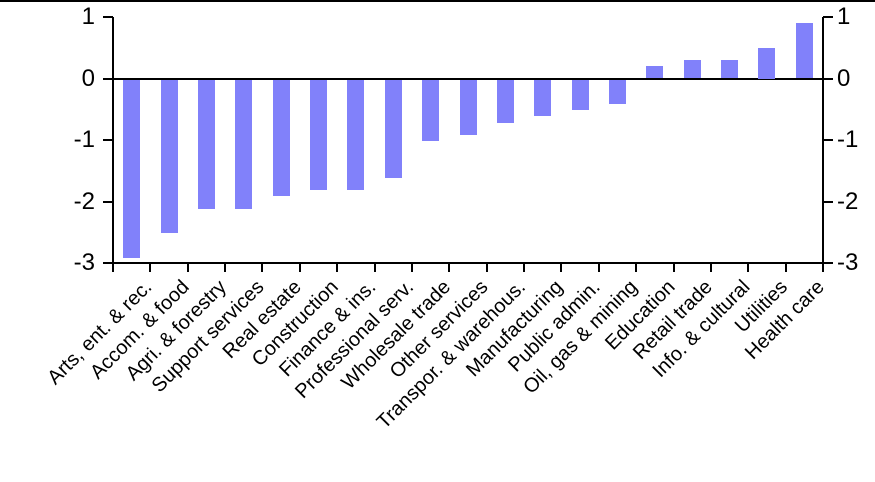 The image size is (875, 482). I want to click on y-axis-tick-label-left: -2, so click(84, 201).